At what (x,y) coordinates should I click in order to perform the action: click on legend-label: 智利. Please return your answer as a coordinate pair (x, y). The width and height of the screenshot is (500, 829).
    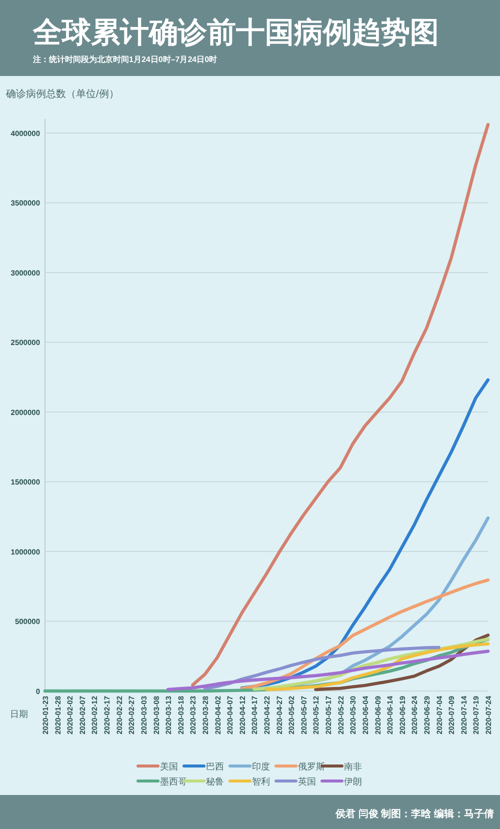
    Looking at the image, I should click on (261, 781).